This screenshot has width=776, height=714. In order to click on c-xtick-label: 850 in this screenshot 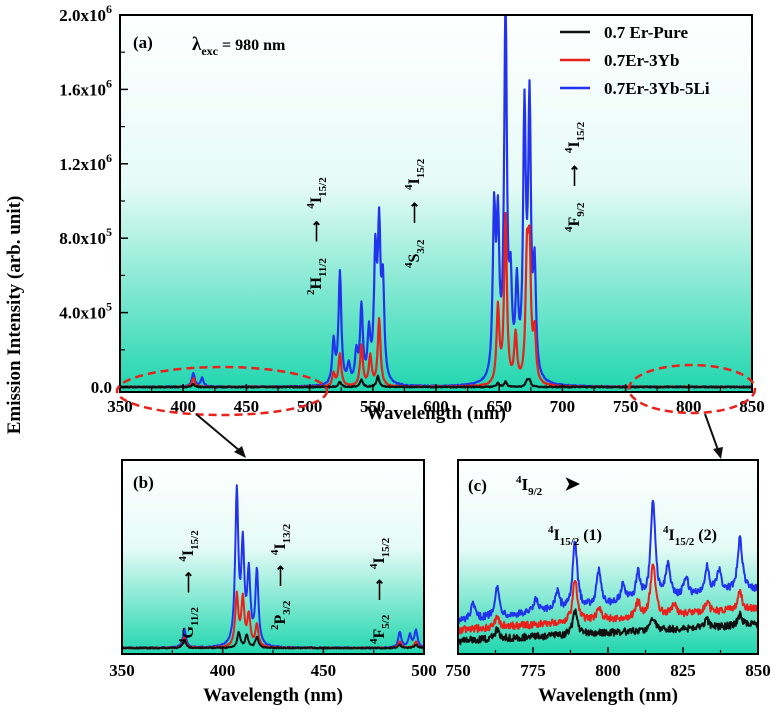, I will do `click(758, 670)`.